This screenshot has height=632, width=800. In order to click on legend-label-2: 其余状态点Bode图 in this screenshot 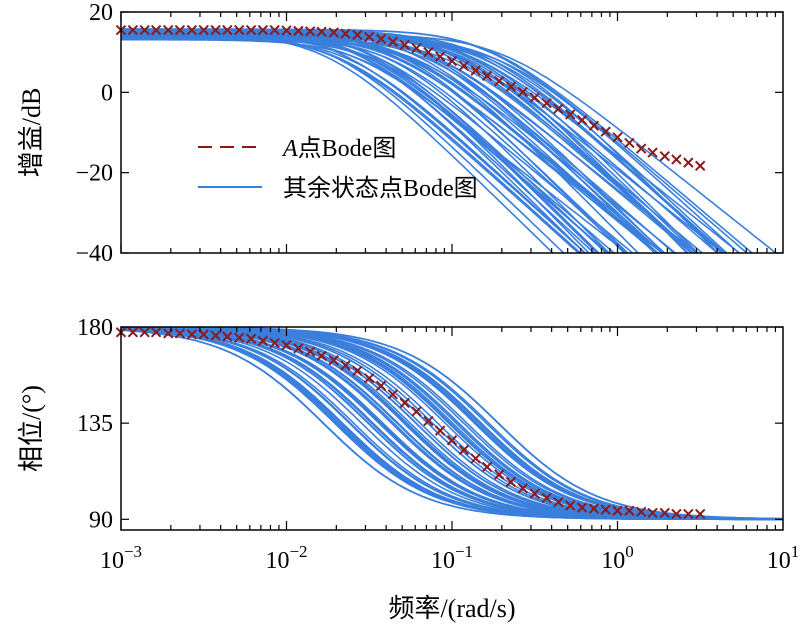, I will do `click(380, 188)`.